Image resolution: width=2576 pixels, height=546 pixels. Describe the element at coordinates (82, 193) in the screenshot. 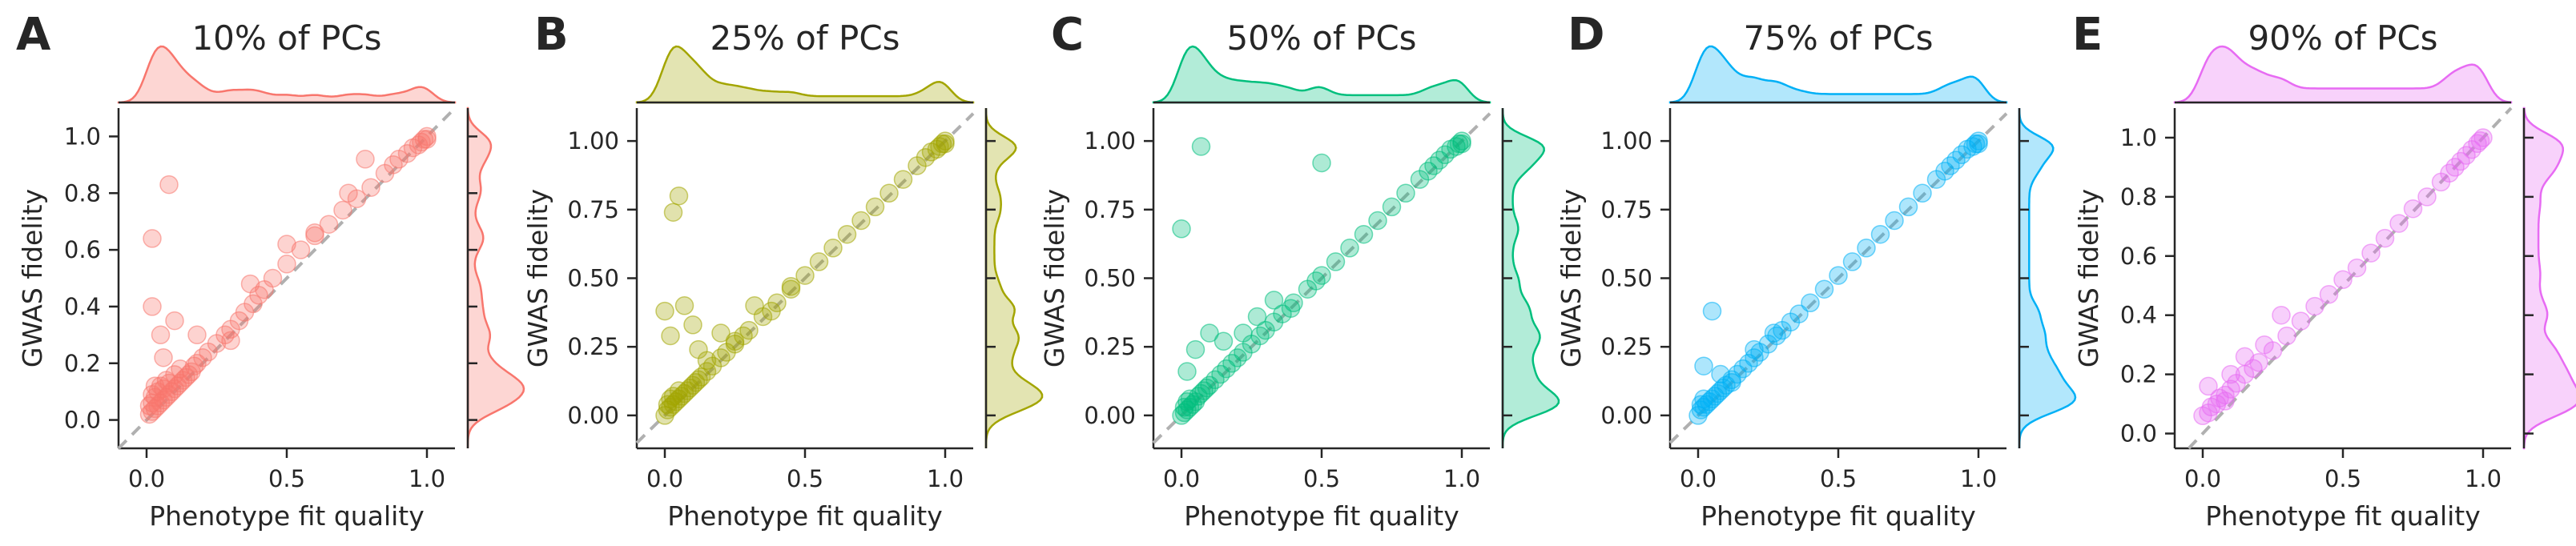

I see `y-tick-label: 0.8` at that location.